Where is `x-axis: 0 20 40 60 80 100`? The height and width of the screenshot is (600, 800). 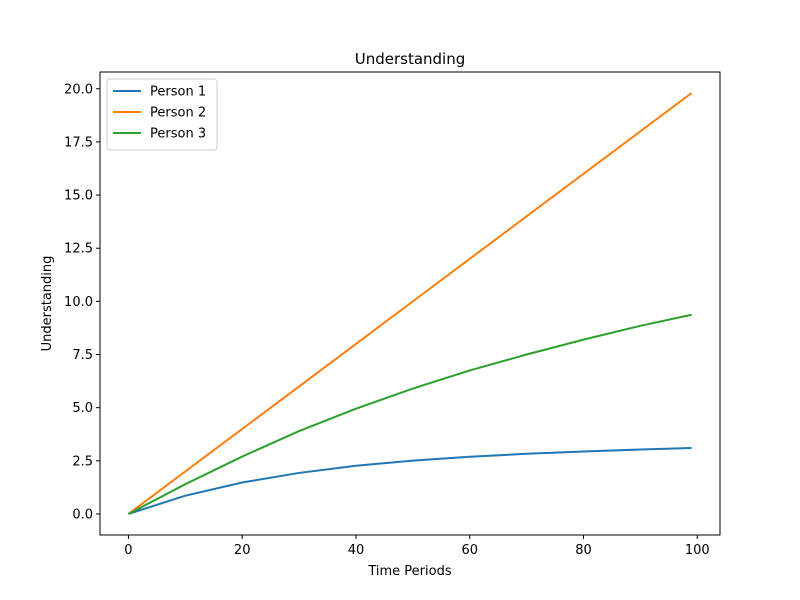 x-axis: 0 20 40 60 80 100 is located at coordinates (417, 546).